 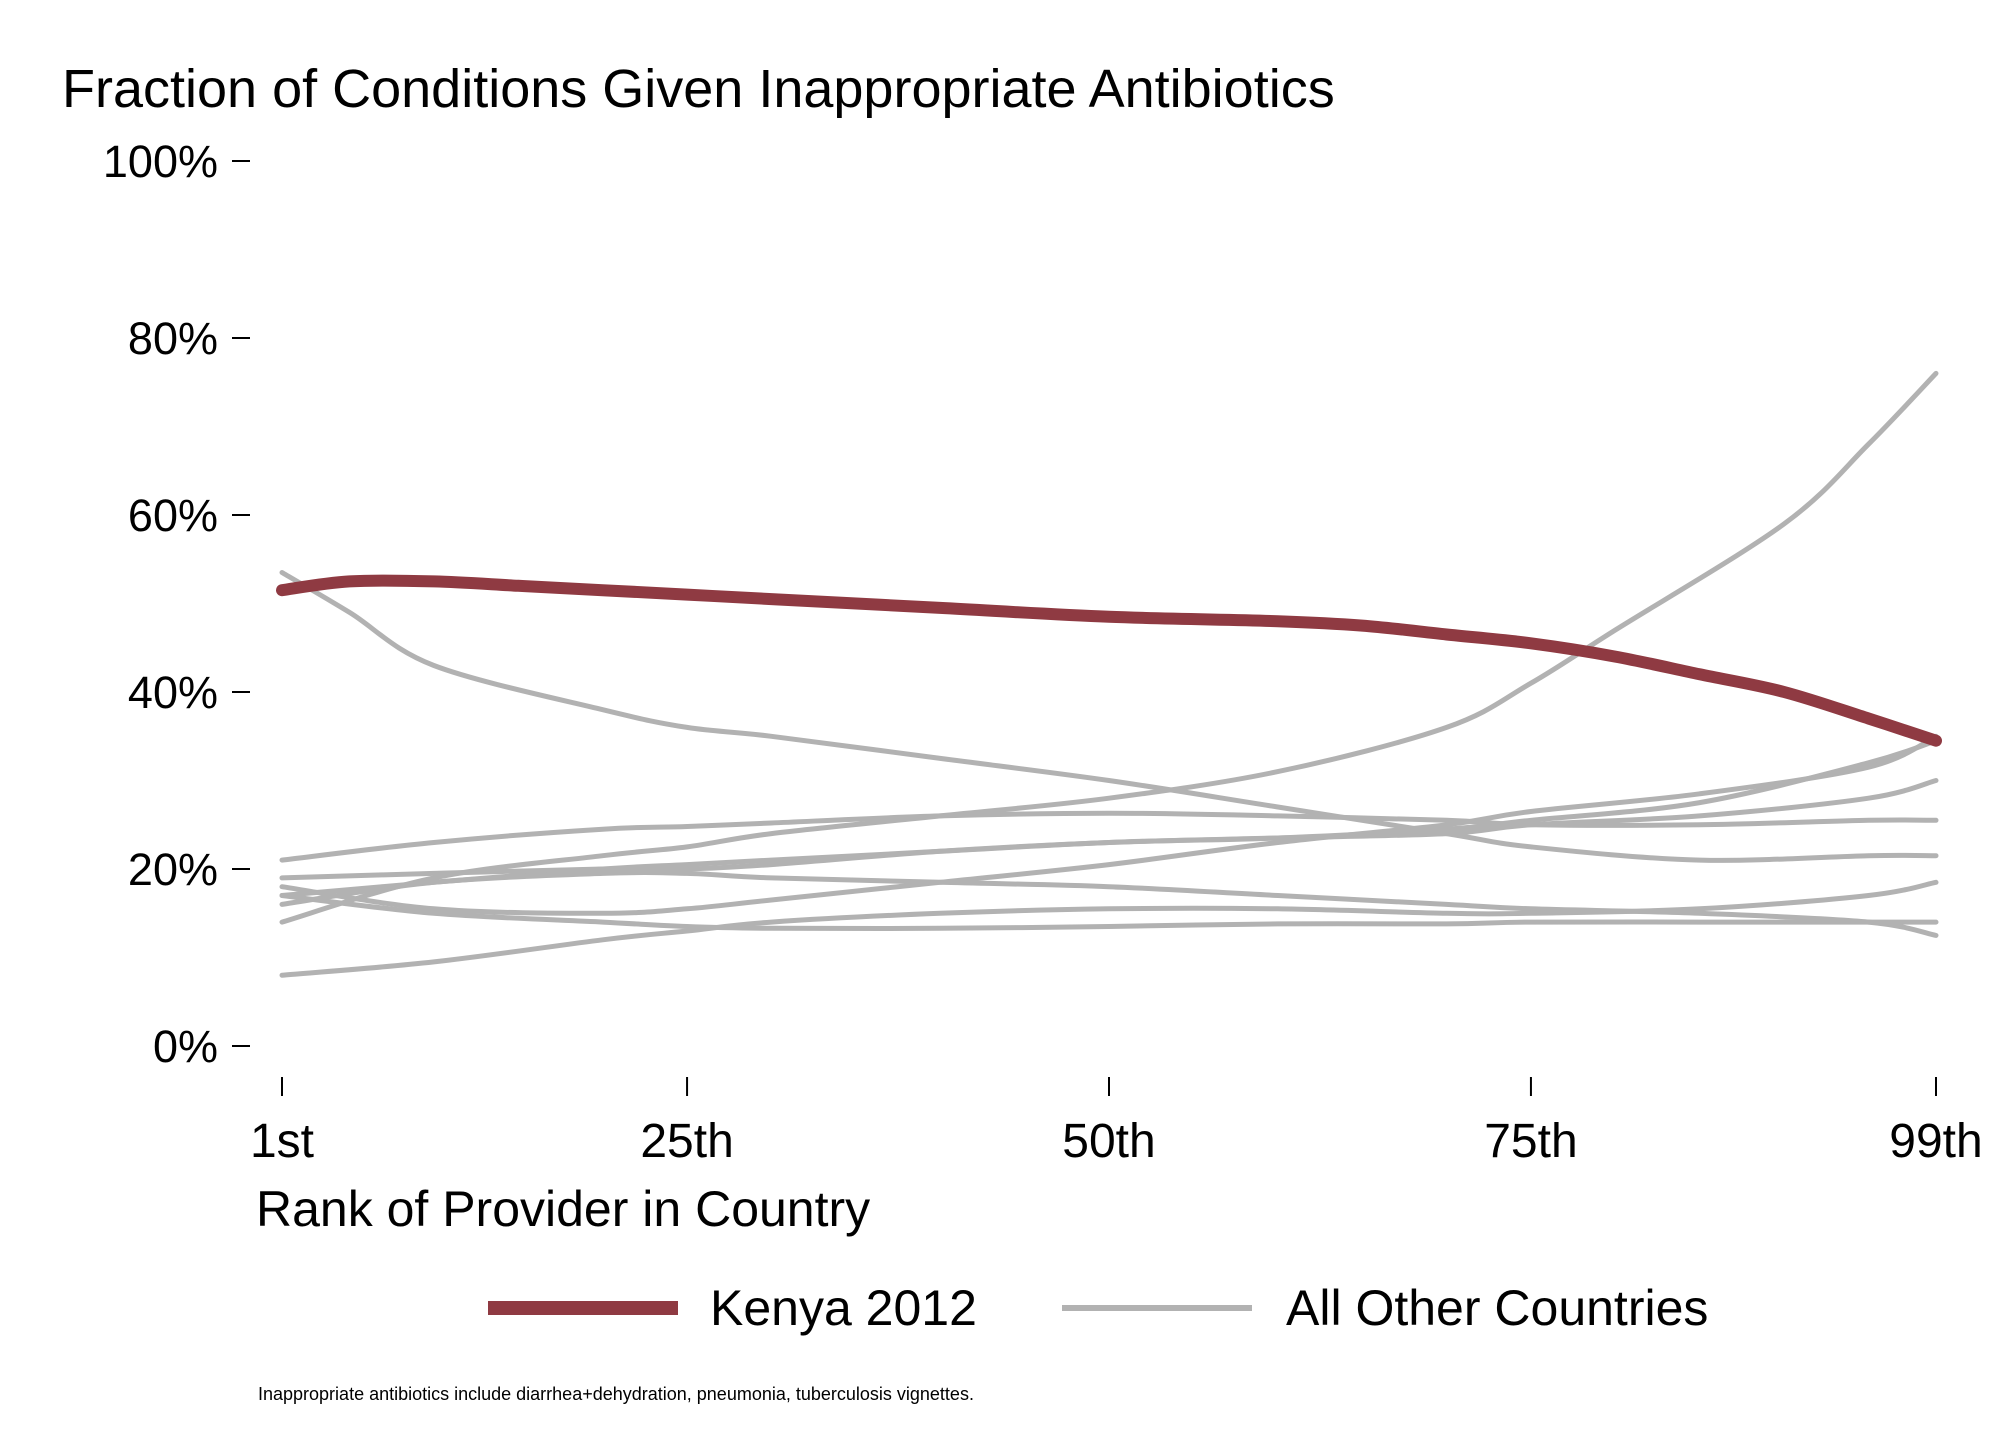 I want to click on y-tick-label: 60%, so click(x=173, y=515).